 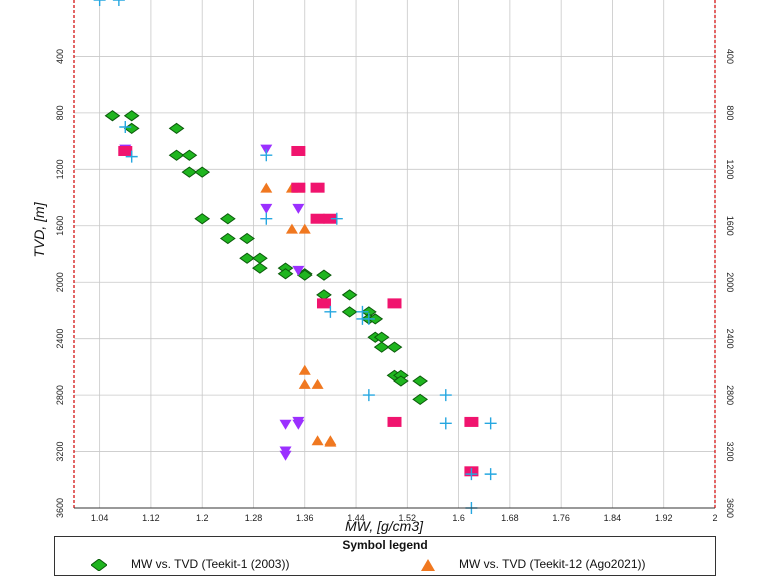 I want to click on right-tick-label: 3200, so click(x=730, y=452).